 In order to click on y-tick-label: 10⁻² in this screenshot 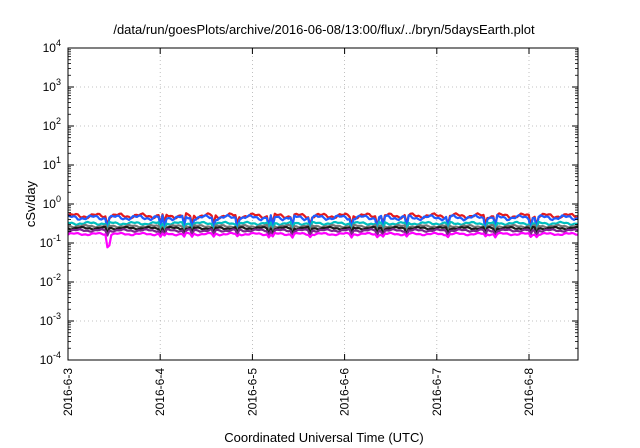, I will do `click(50, 280)`.